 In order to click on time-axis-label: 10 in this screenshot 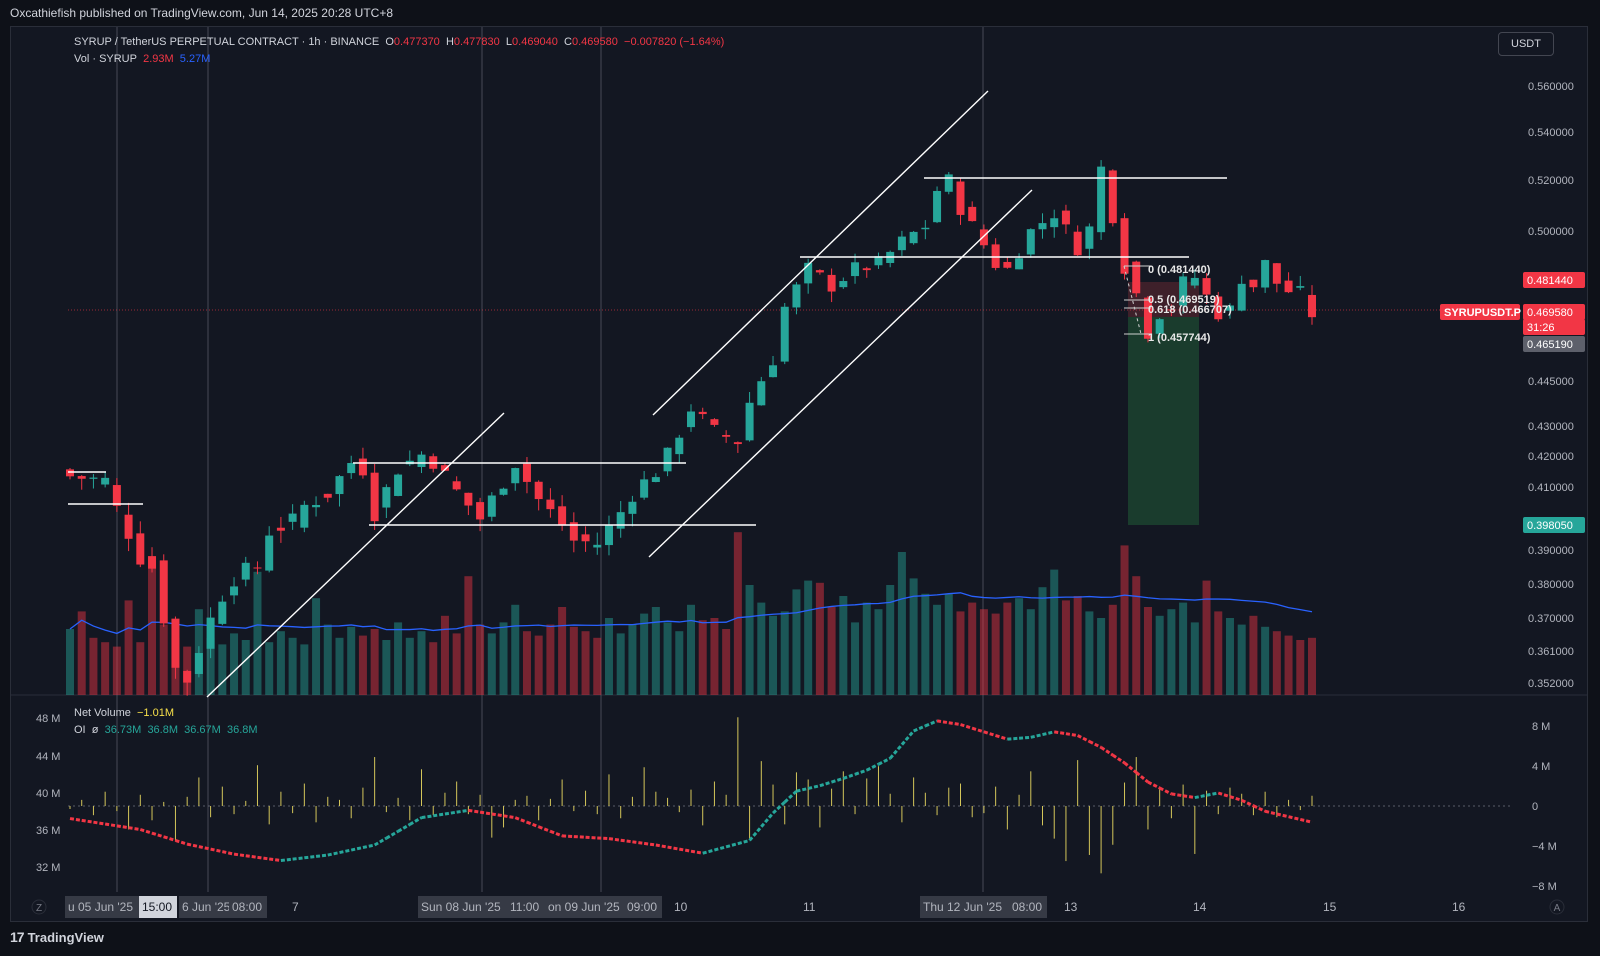, I will do `click(681, 907)`.